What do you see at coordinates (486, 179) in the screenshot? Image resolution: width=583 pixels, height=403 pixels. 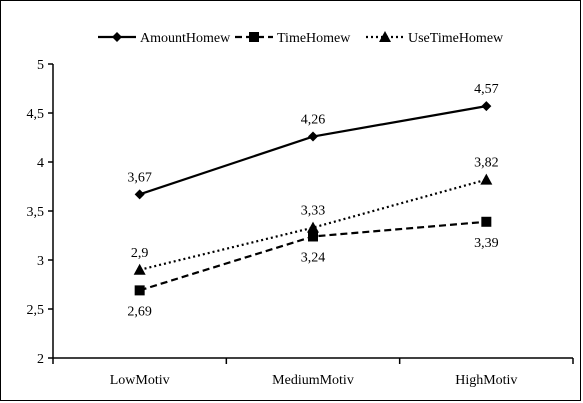 I see `point-usetimehomew-highmotiv` at bounding box center [486, 179].